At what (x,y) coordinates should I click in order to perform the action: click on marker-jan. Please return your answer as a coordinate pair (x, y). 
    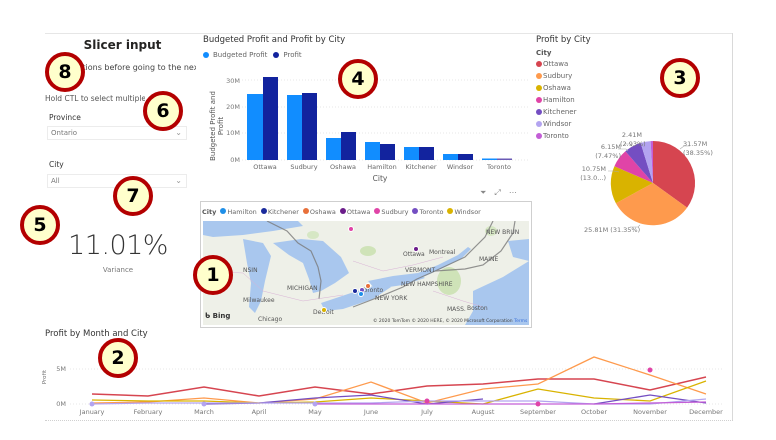
    Looking at the image, I should click on (92, 404).